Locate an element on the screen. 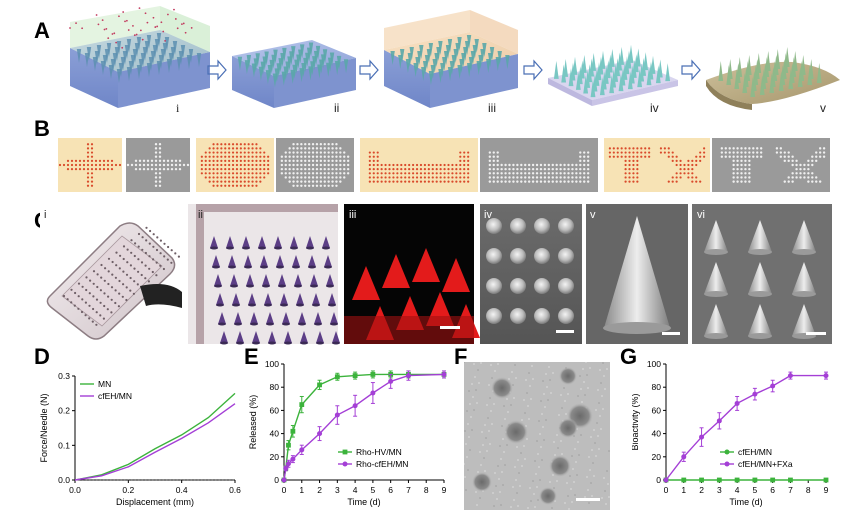 Image resolution: width=865 pixels, height=527 pixels. photo-patch-handheld is located at coordinates (111, 274).